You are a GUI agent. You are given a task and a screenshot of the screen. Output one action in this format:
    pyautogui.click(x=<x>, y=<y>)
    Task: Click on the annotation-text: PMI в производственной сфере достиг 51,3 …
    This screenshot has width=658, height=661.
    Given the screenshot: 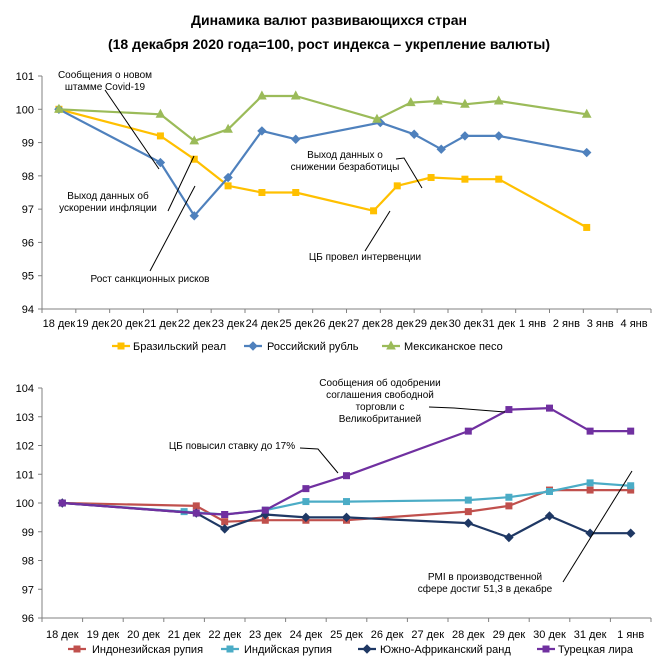 What is the action you would take?
    pyautogui.click(x=485, y=583)
    